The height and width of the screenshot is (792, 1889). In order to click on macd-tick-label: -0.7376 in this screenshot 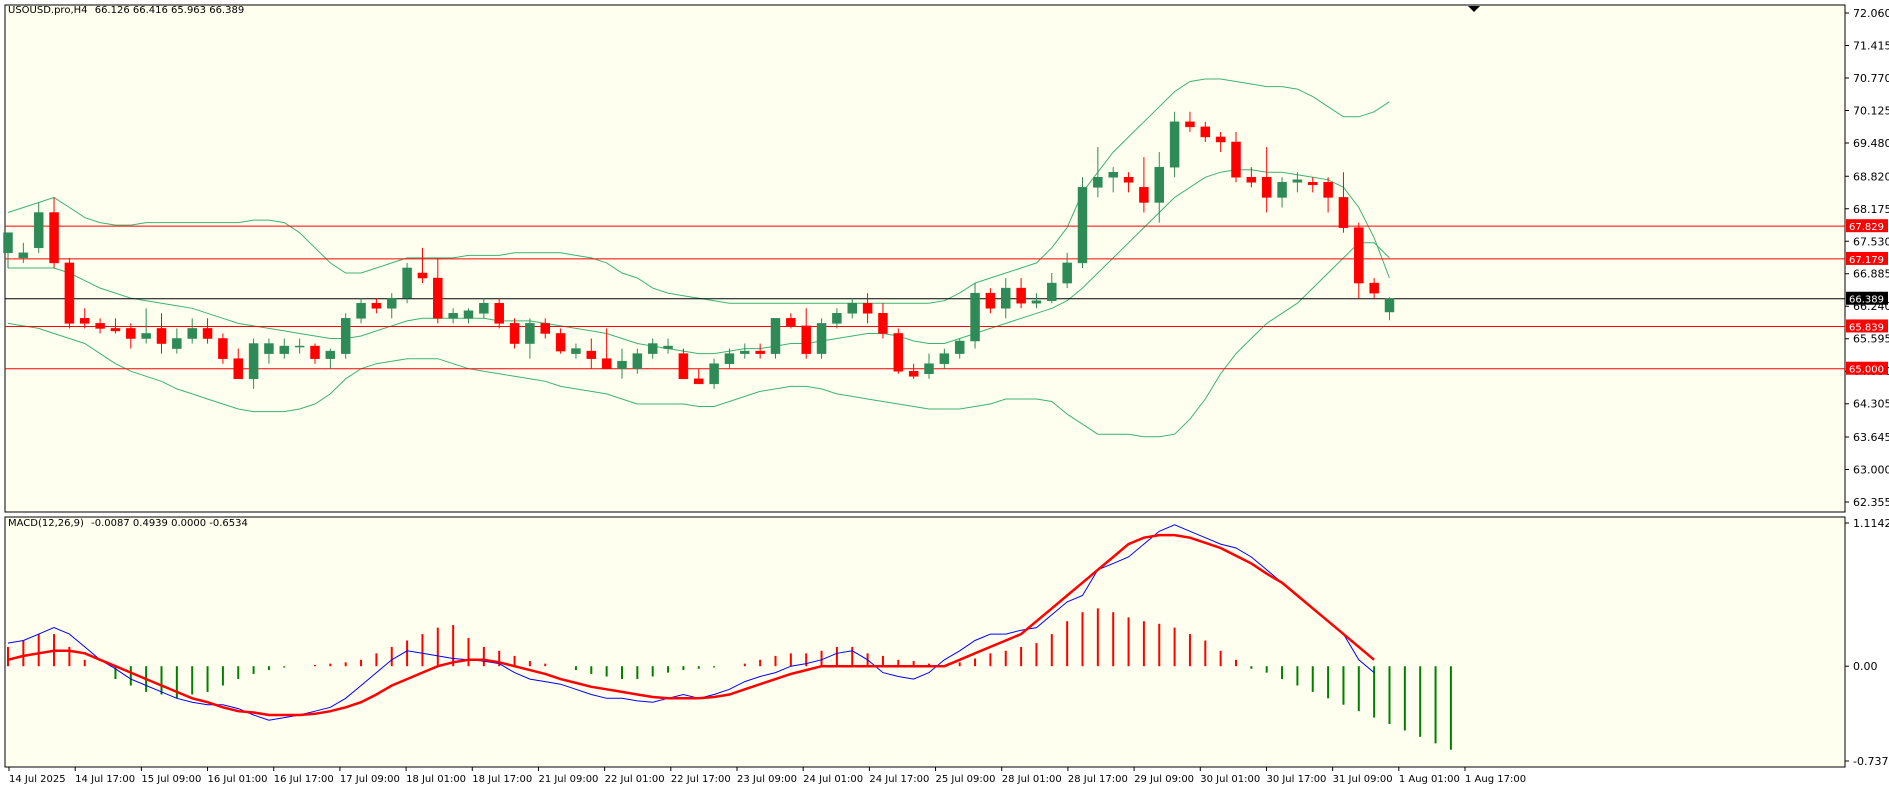, I will do `click(1871, 761)`.